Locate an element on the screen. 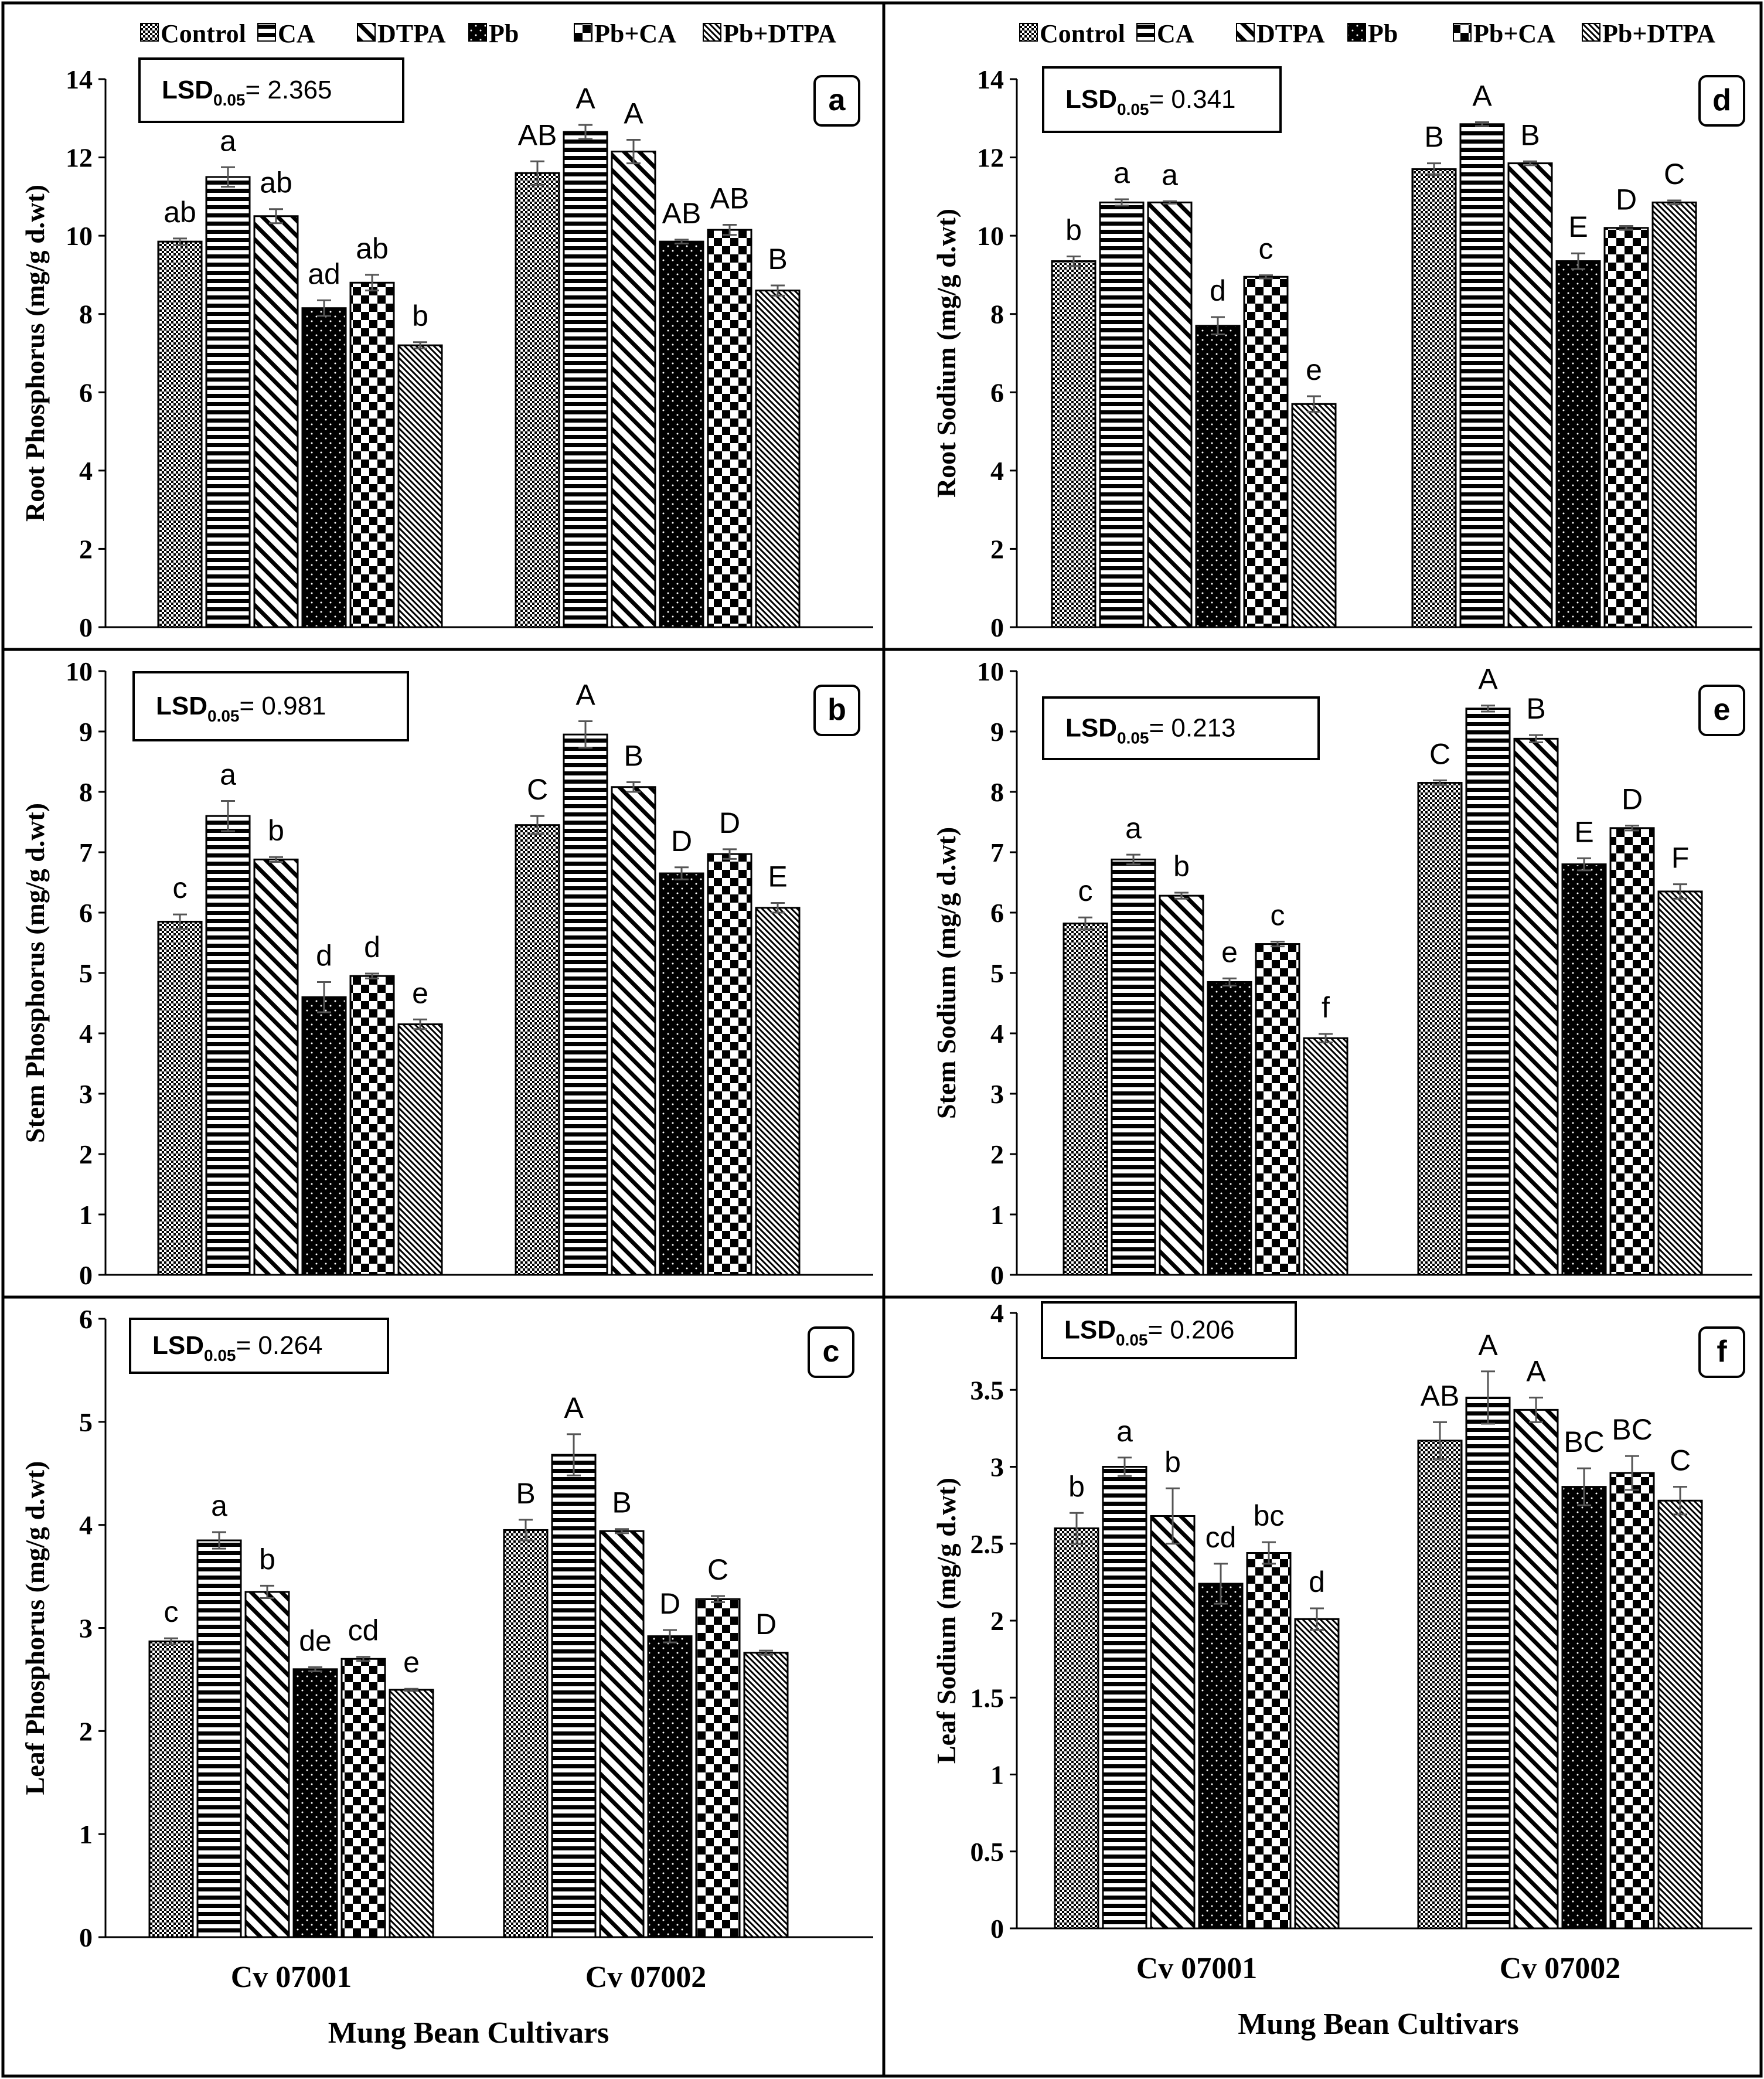 This screenshot has width=1764, height=2079. y-tick-label: 0 is located at coordinates (86, 1937).